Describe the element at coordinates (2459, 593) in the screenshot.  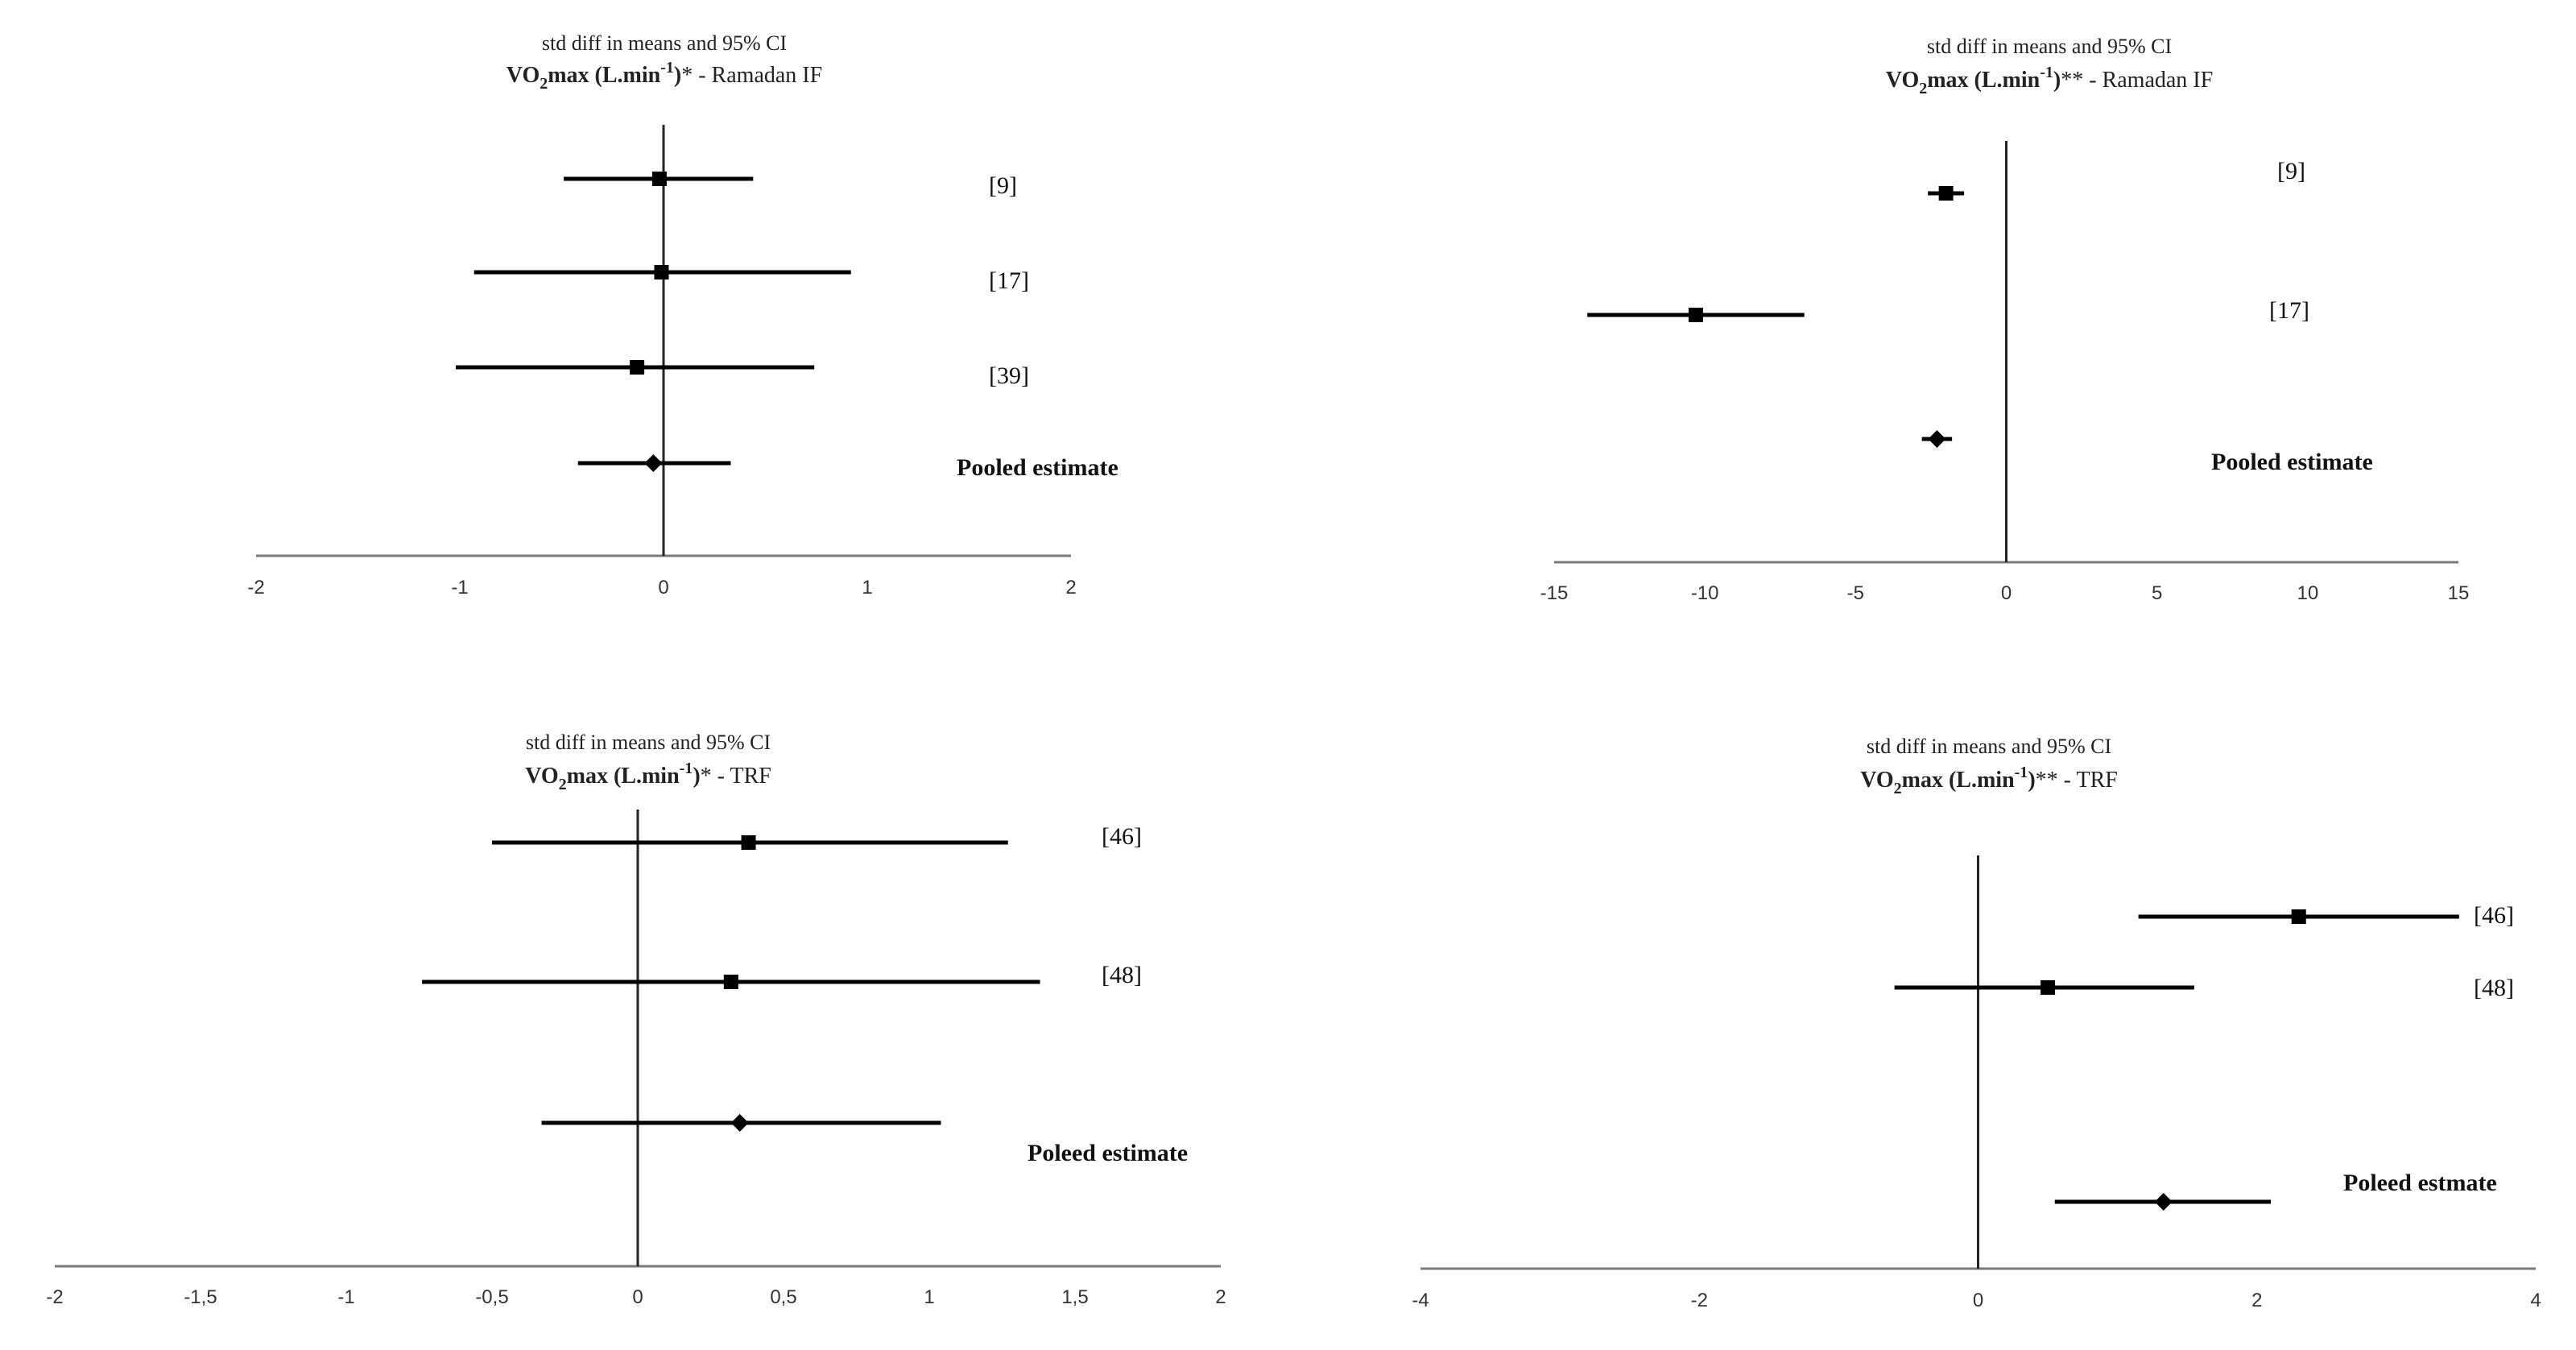
I see `x-tick-label: 15` at that location.